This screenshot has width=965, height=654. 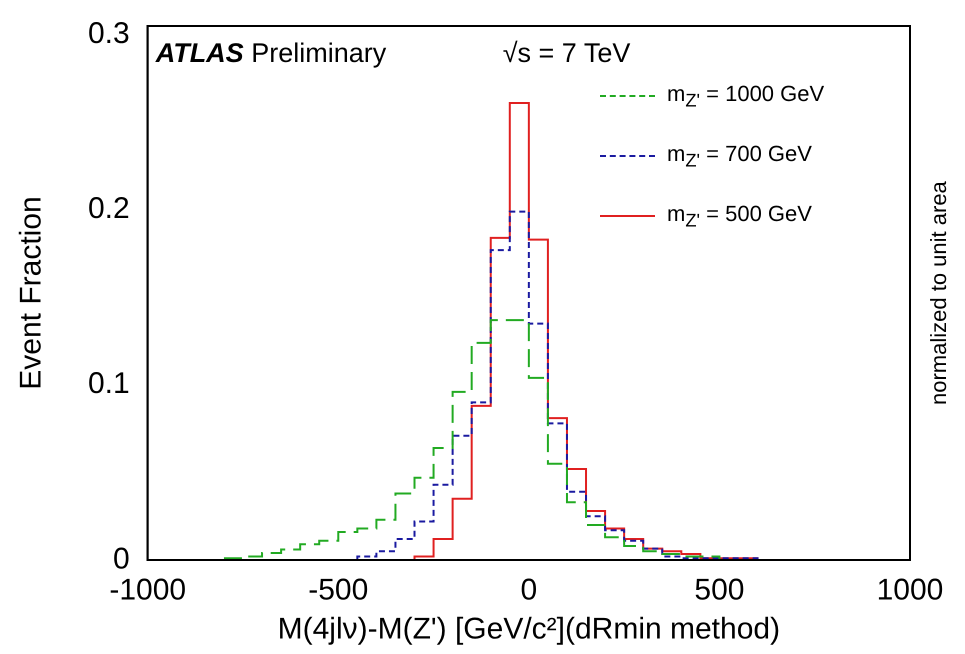 I want to click on y-axis-title: Event Fraction, so click(x=31, y=293).